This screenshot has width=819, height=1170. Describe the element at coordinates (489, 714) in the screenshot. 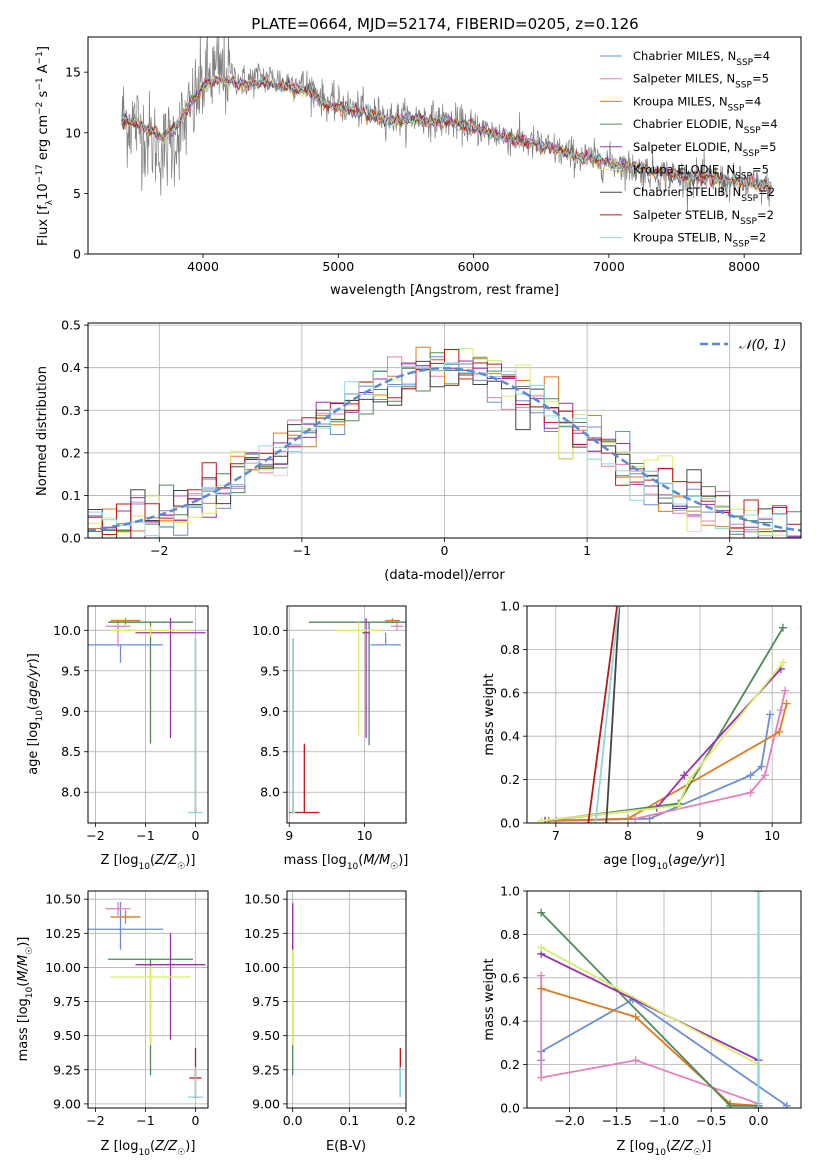

I see `y-axis-label: mass weight` at that location.